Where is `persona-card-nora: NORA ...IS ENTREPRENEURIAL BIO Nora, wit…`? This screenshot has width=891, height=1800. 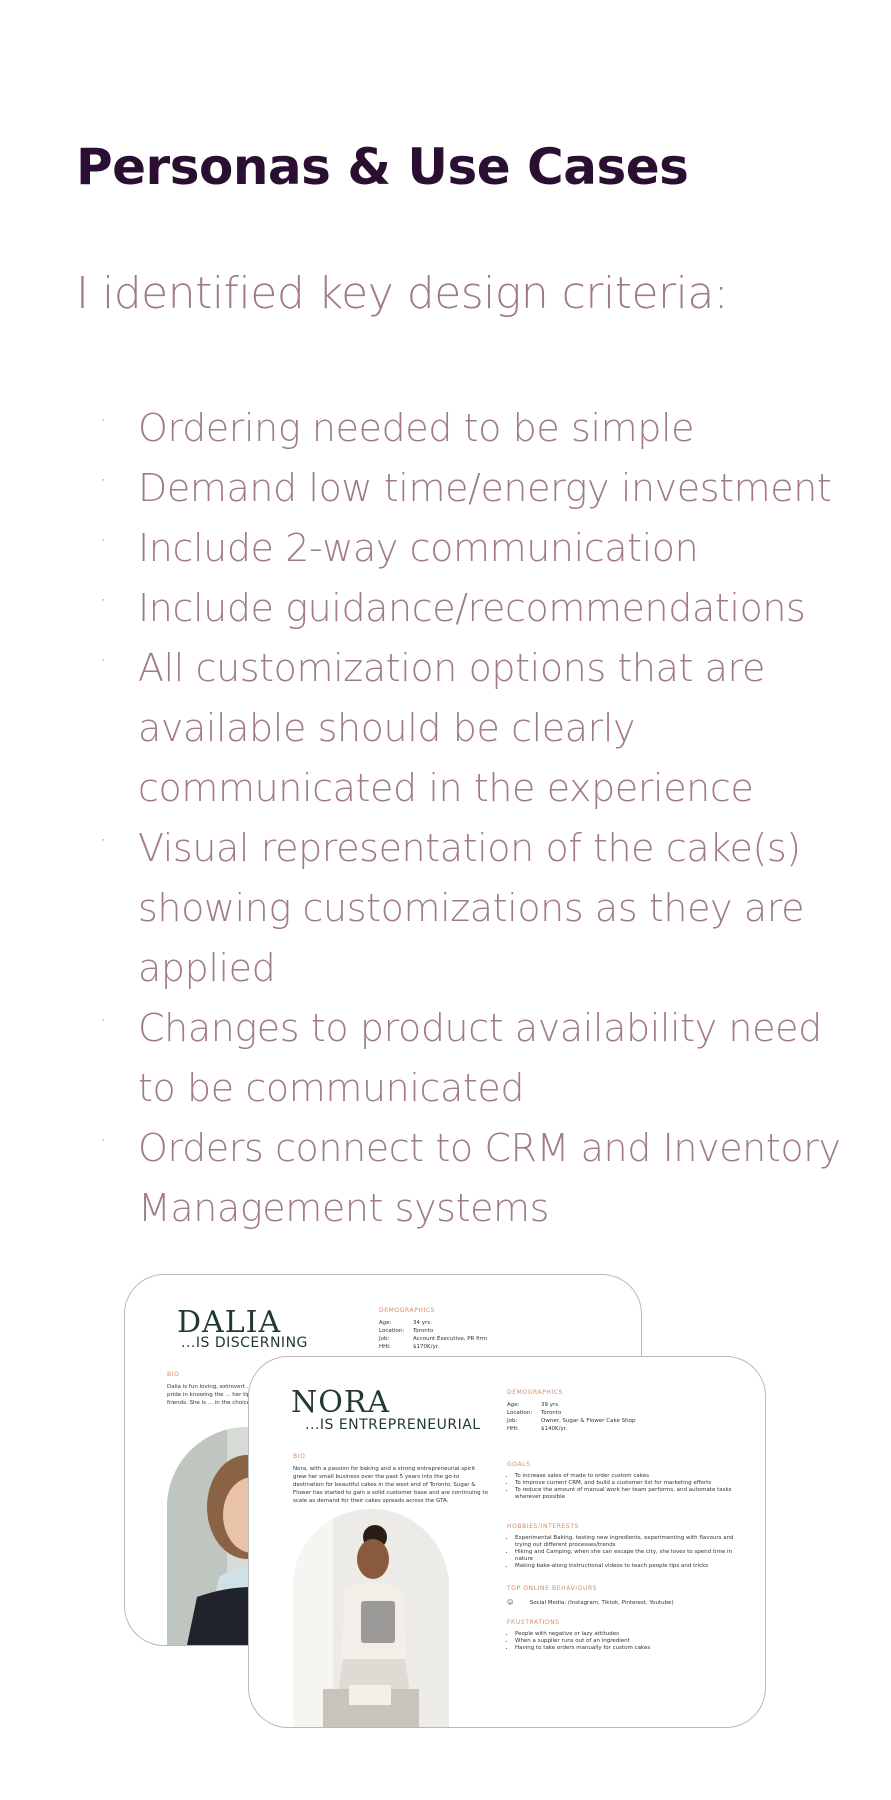
persona-card-nora: NORA ...IS ENTREPRENEURIAL BIO Nora, wit… is located at coordinates (507, 1542).